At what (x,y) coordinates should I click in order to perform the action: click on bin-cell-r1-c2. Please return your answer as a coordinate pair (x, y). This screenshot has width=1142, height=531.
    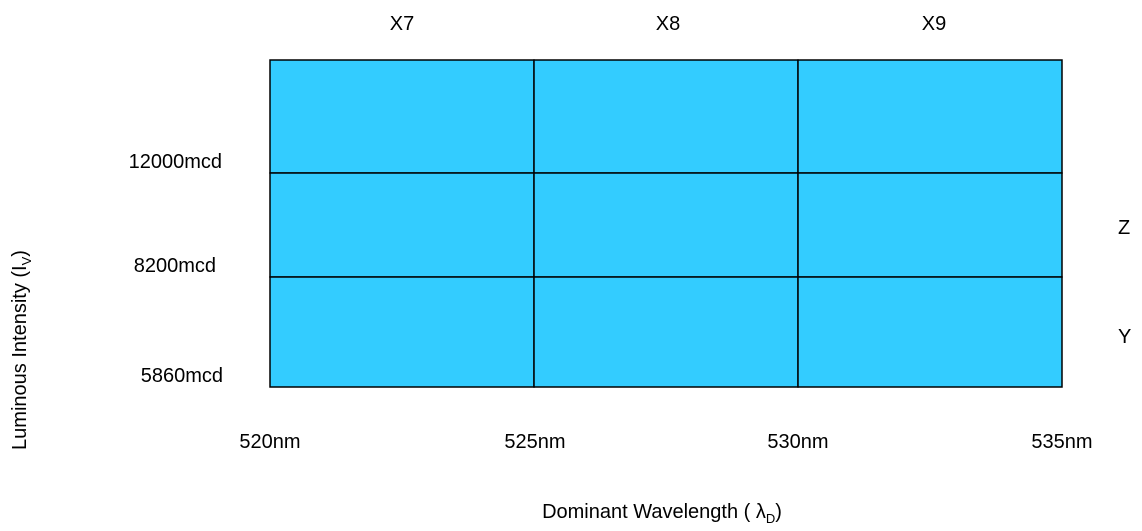
    Looking at the image, I should click on (666, 116).